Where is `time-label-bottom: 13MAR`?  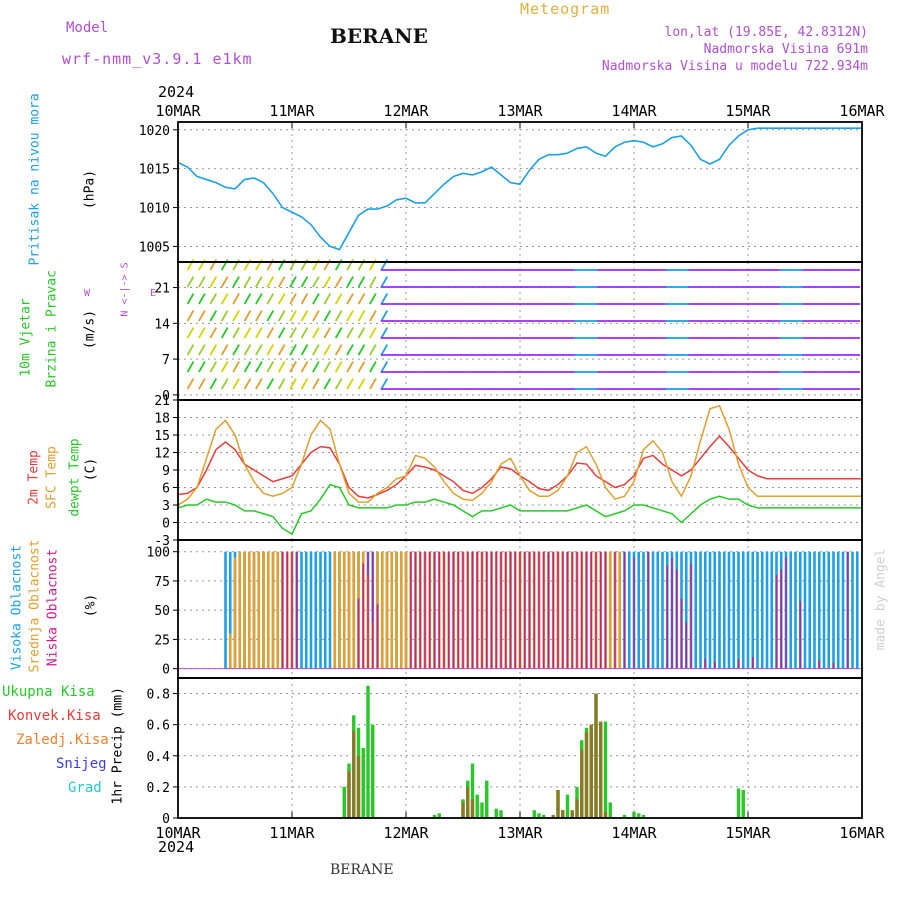 time-label-bottom: 13MAR is located at coordinates (520, 833).